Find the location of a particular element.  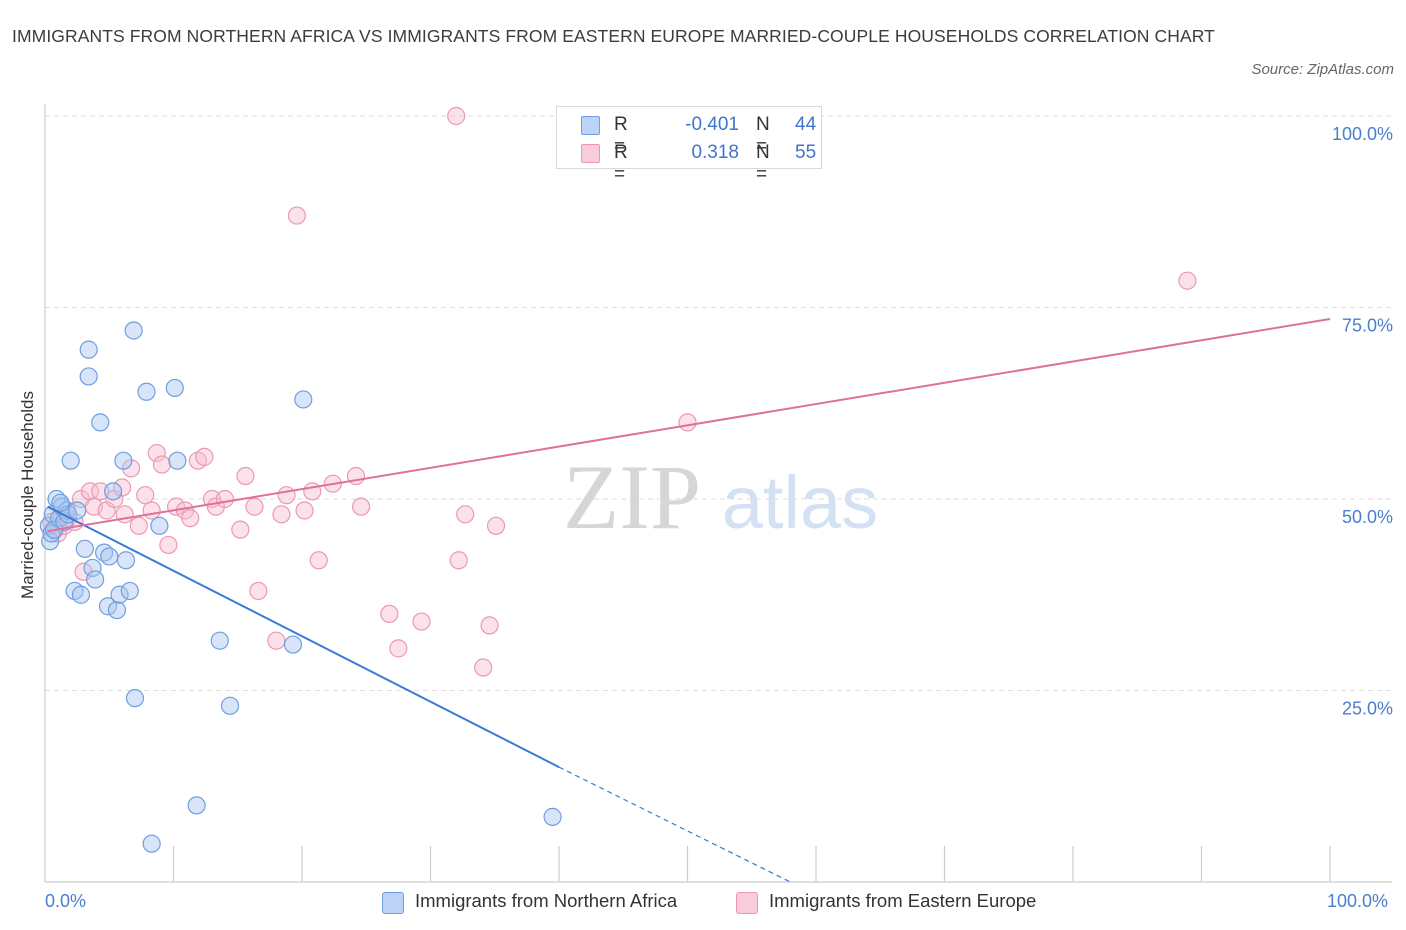

watermark-atlas: atlas is located at coordinates (800, 502).